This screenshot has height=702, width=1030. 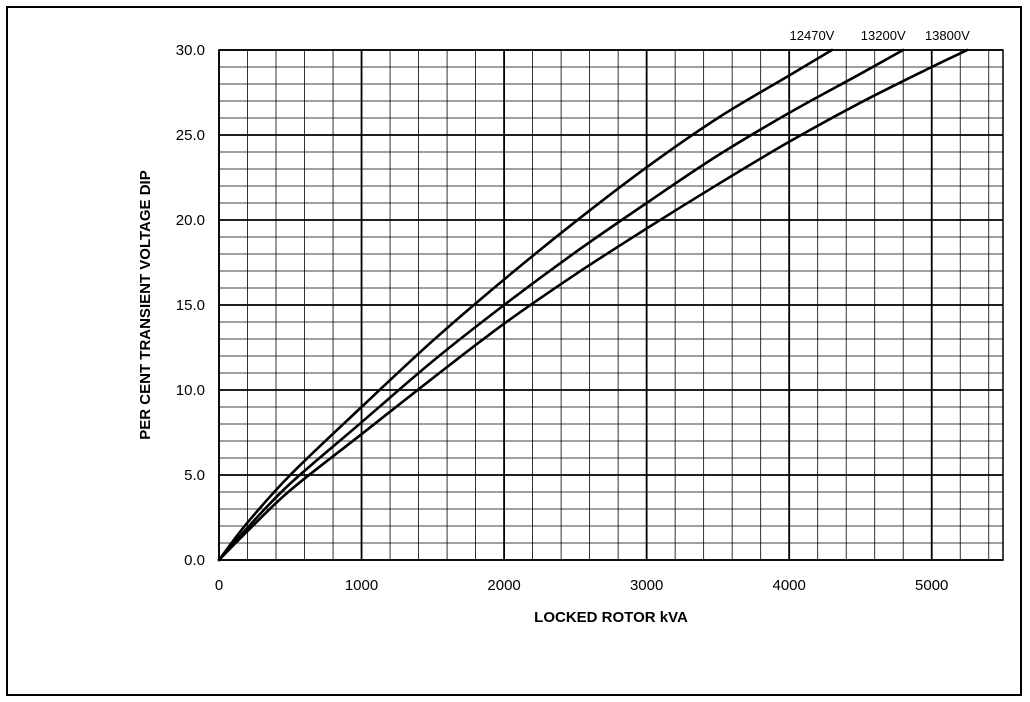 What do you see at coordinates (145, 304) in the screenshot?
I see `y-axis-title: PER CENT TRANSIENT VOLTAGE DIP` at bounding box center [145, 304].